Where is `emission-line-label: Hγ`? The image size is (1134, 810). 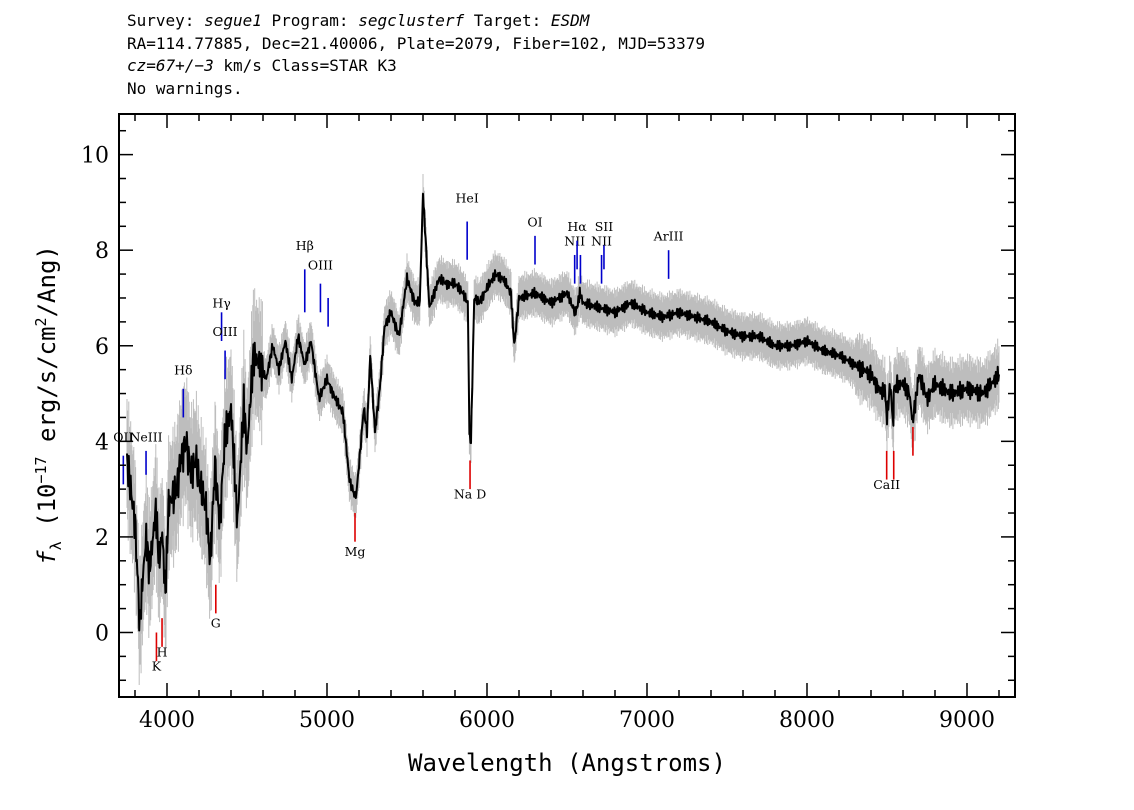
emission-line-label: Hγ is located at coordinates (221, 303).